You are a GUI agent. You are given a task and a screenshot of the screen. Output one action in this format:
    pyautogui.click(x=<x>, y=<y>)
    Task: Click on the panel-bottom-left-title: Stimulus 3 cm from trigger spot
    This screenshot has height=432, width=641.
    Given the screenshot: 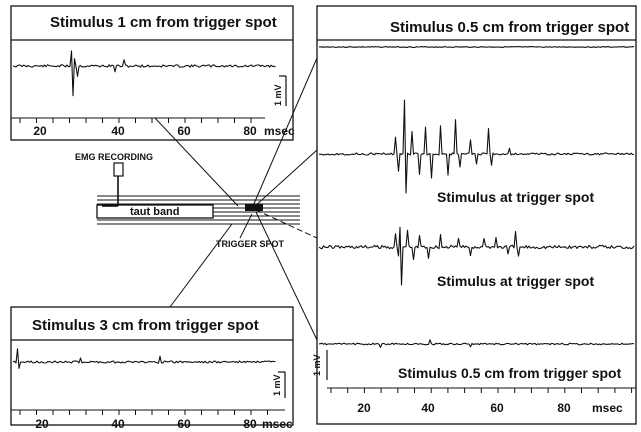 What is the action you would take?
    pyautogui.click(x=145, y=325)
    